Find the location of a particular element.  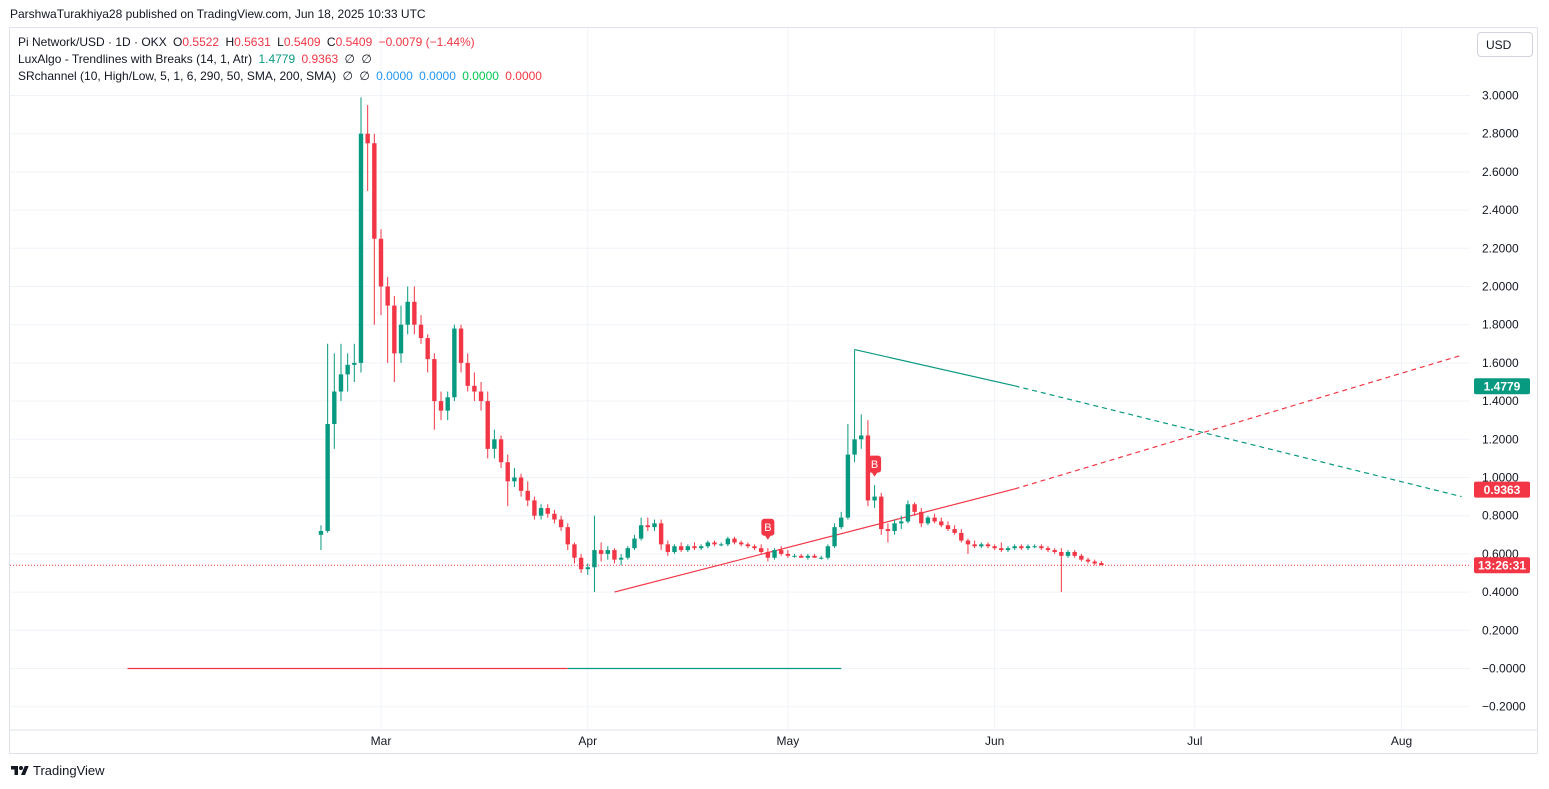

close-value: 0.5409 is located at coordinates (354, 42).